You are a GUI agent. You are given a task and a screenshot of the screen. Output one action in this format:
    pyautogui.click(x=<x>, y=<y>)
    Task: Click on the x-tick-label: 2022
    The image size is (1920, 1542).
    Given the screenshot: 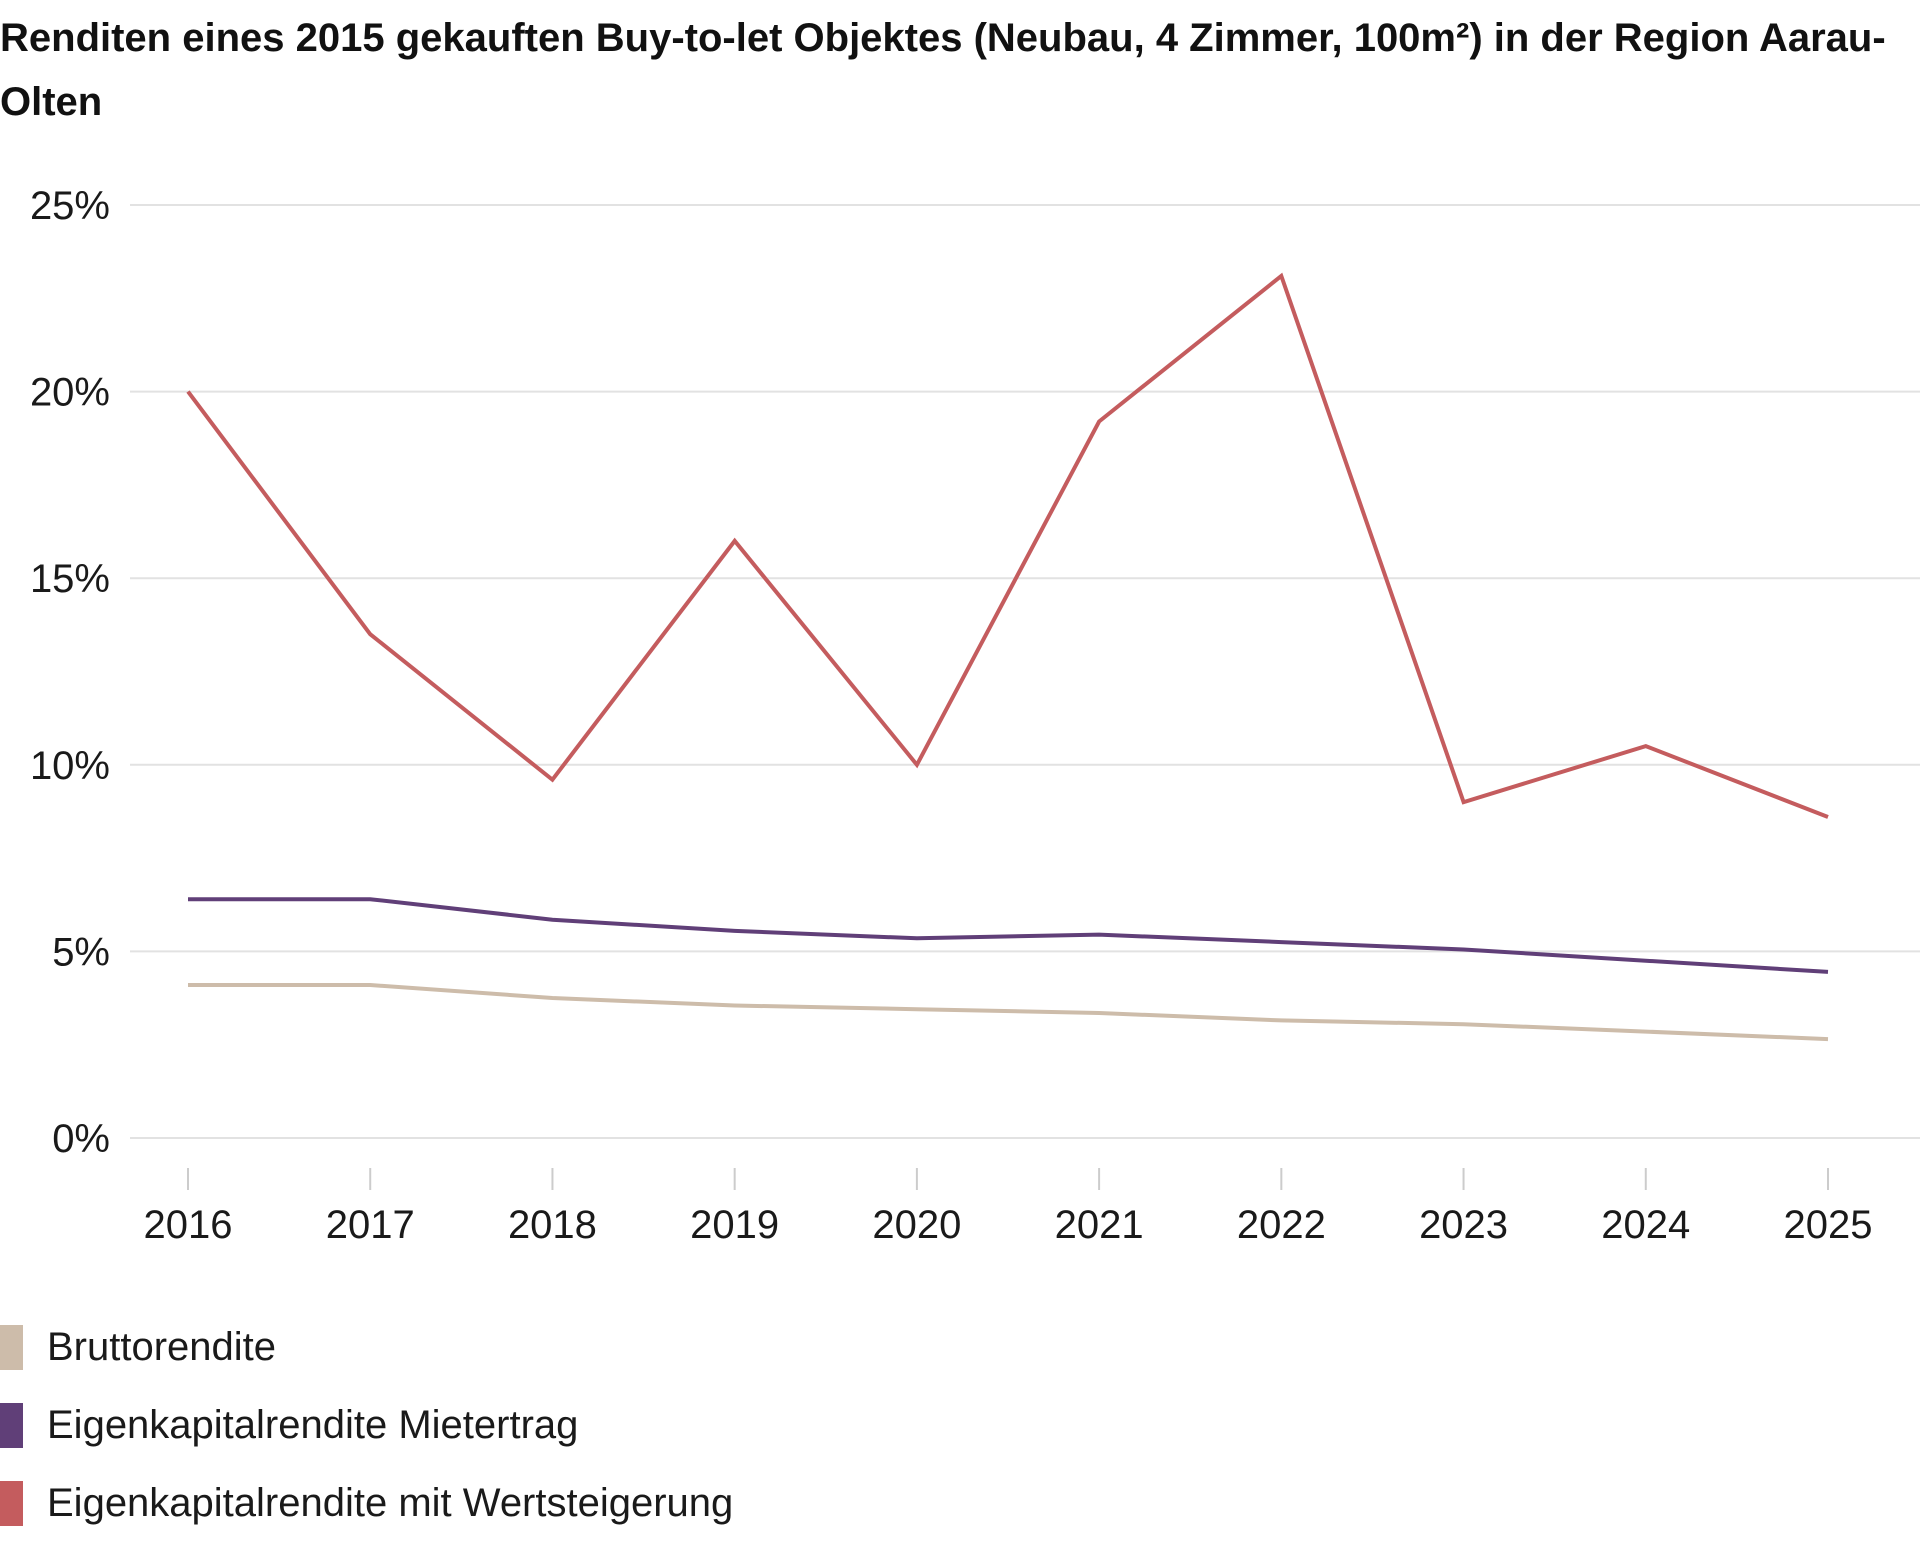 What is the action you would take?
    pyautogui.click(x=1281, y=1225)
    